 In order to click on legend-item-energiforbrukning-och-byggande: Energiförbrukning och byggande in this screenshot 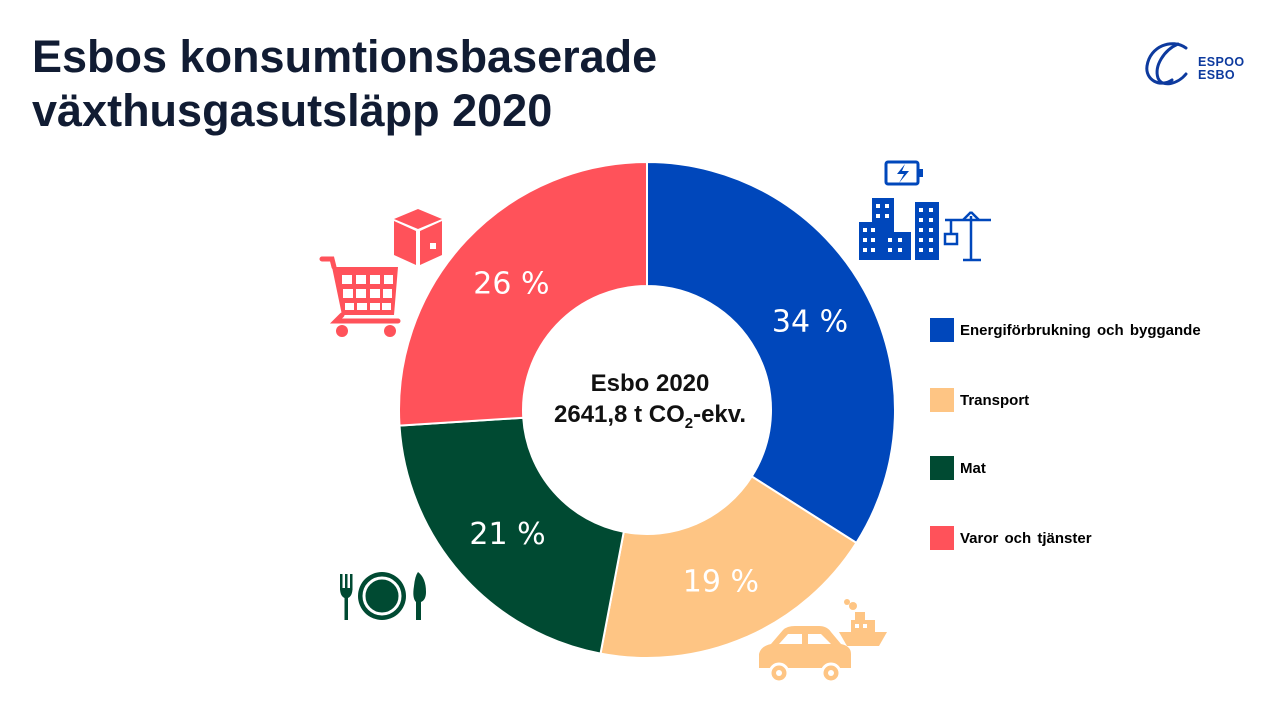, I will do `click(1100, 331)`.